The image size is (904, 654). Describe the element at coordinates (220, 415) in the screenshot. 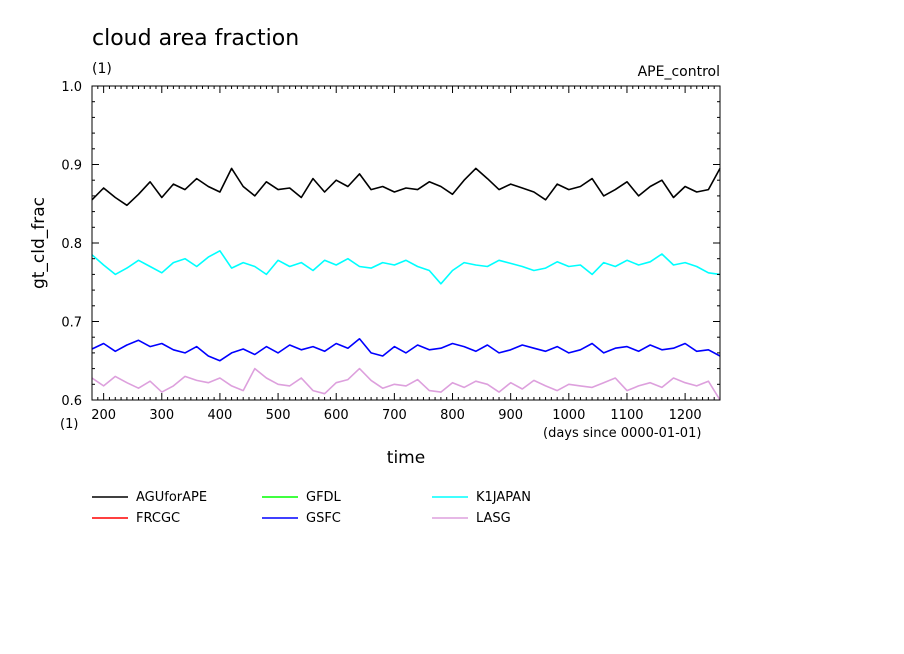

I see `x-tick-label: 400` at that location.